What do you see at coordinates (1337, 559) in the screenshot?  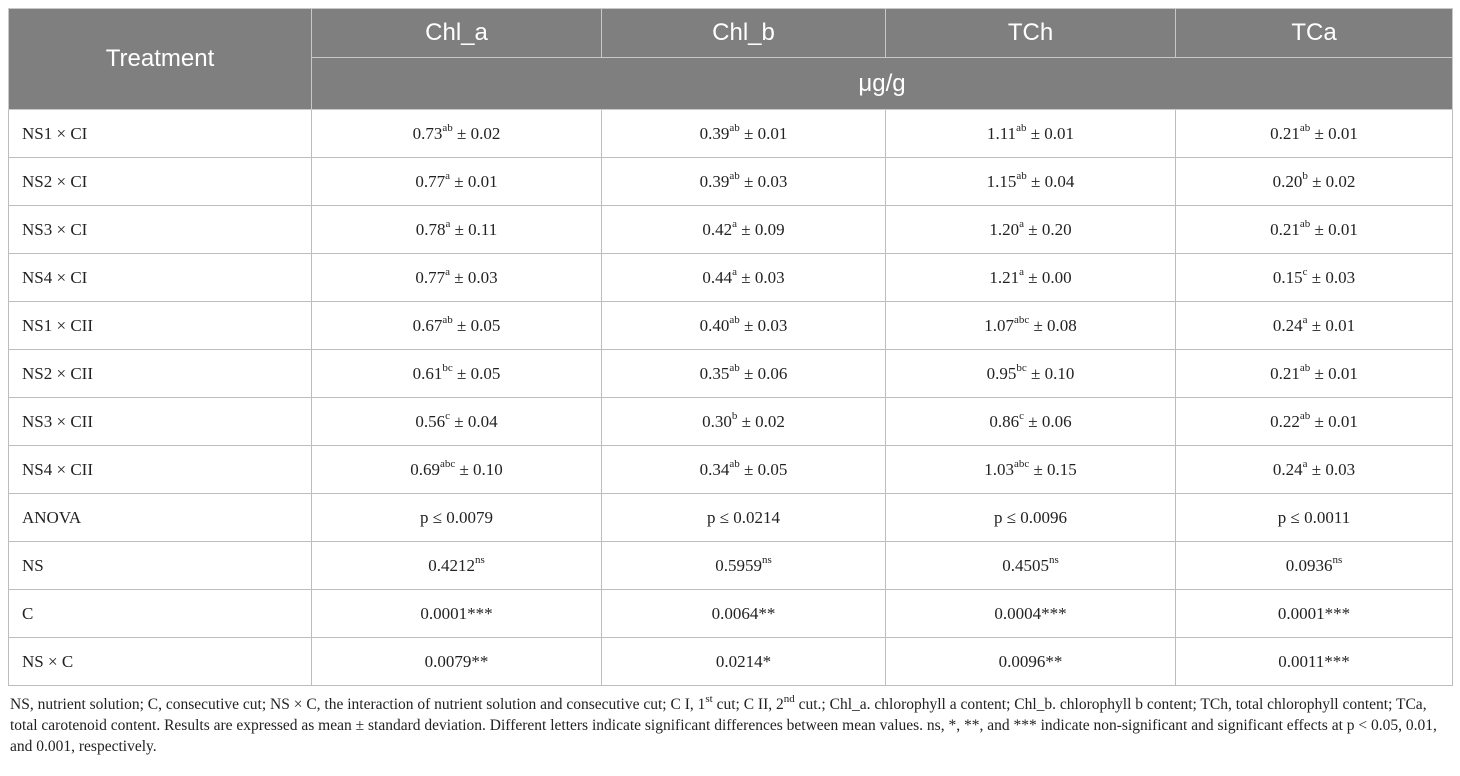 I see `cell-significance-letters: ns` at bounding box center [1337, 559].